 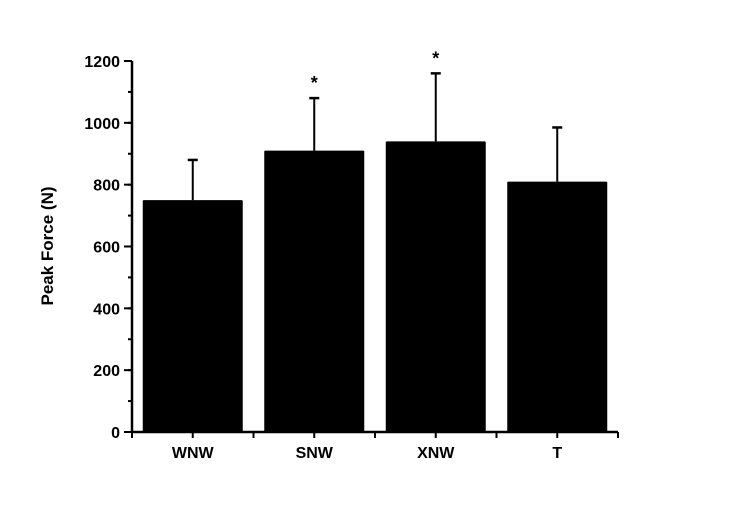 I want to click on y-tick-label: 800, so click(x=106, y=186).